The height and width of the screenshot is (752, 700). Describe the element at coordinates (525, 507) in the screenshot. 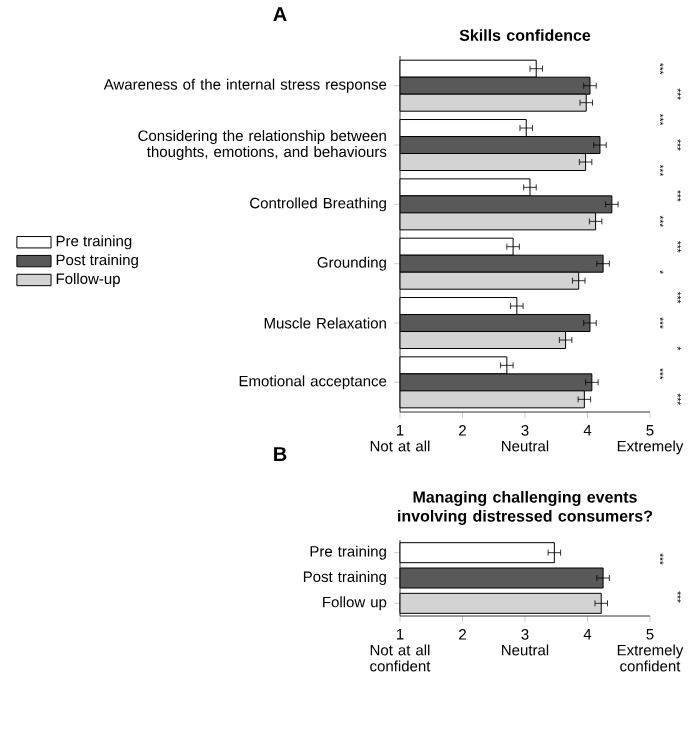

I see `chart-title: Managing challenging events involving distressed consumers?` at that location.